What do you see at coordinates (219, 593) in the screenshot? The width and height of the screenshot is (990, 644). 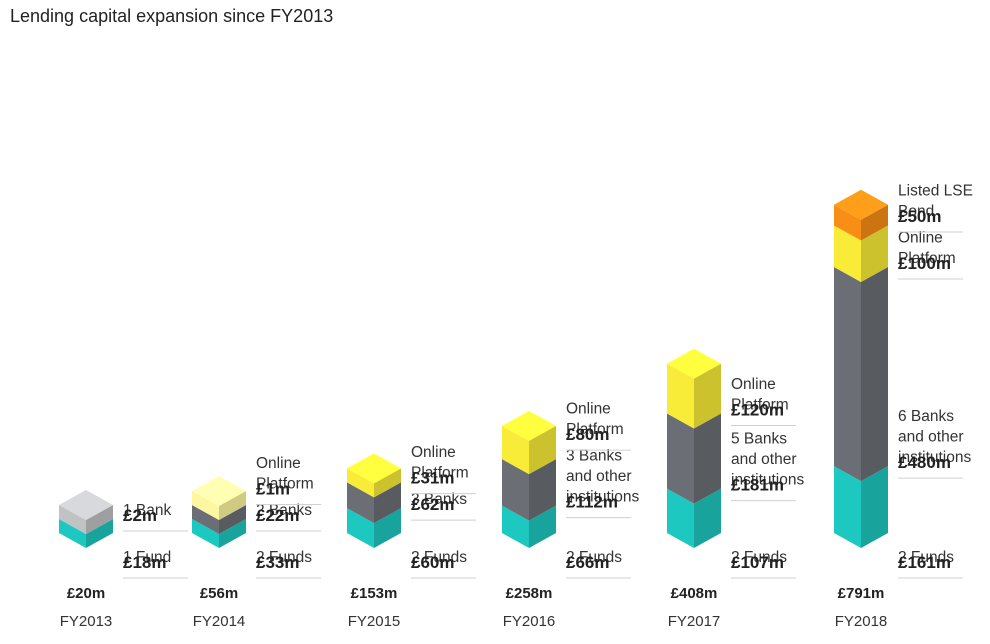 I see `total-label: £56m` at bounding box center [219, 593].